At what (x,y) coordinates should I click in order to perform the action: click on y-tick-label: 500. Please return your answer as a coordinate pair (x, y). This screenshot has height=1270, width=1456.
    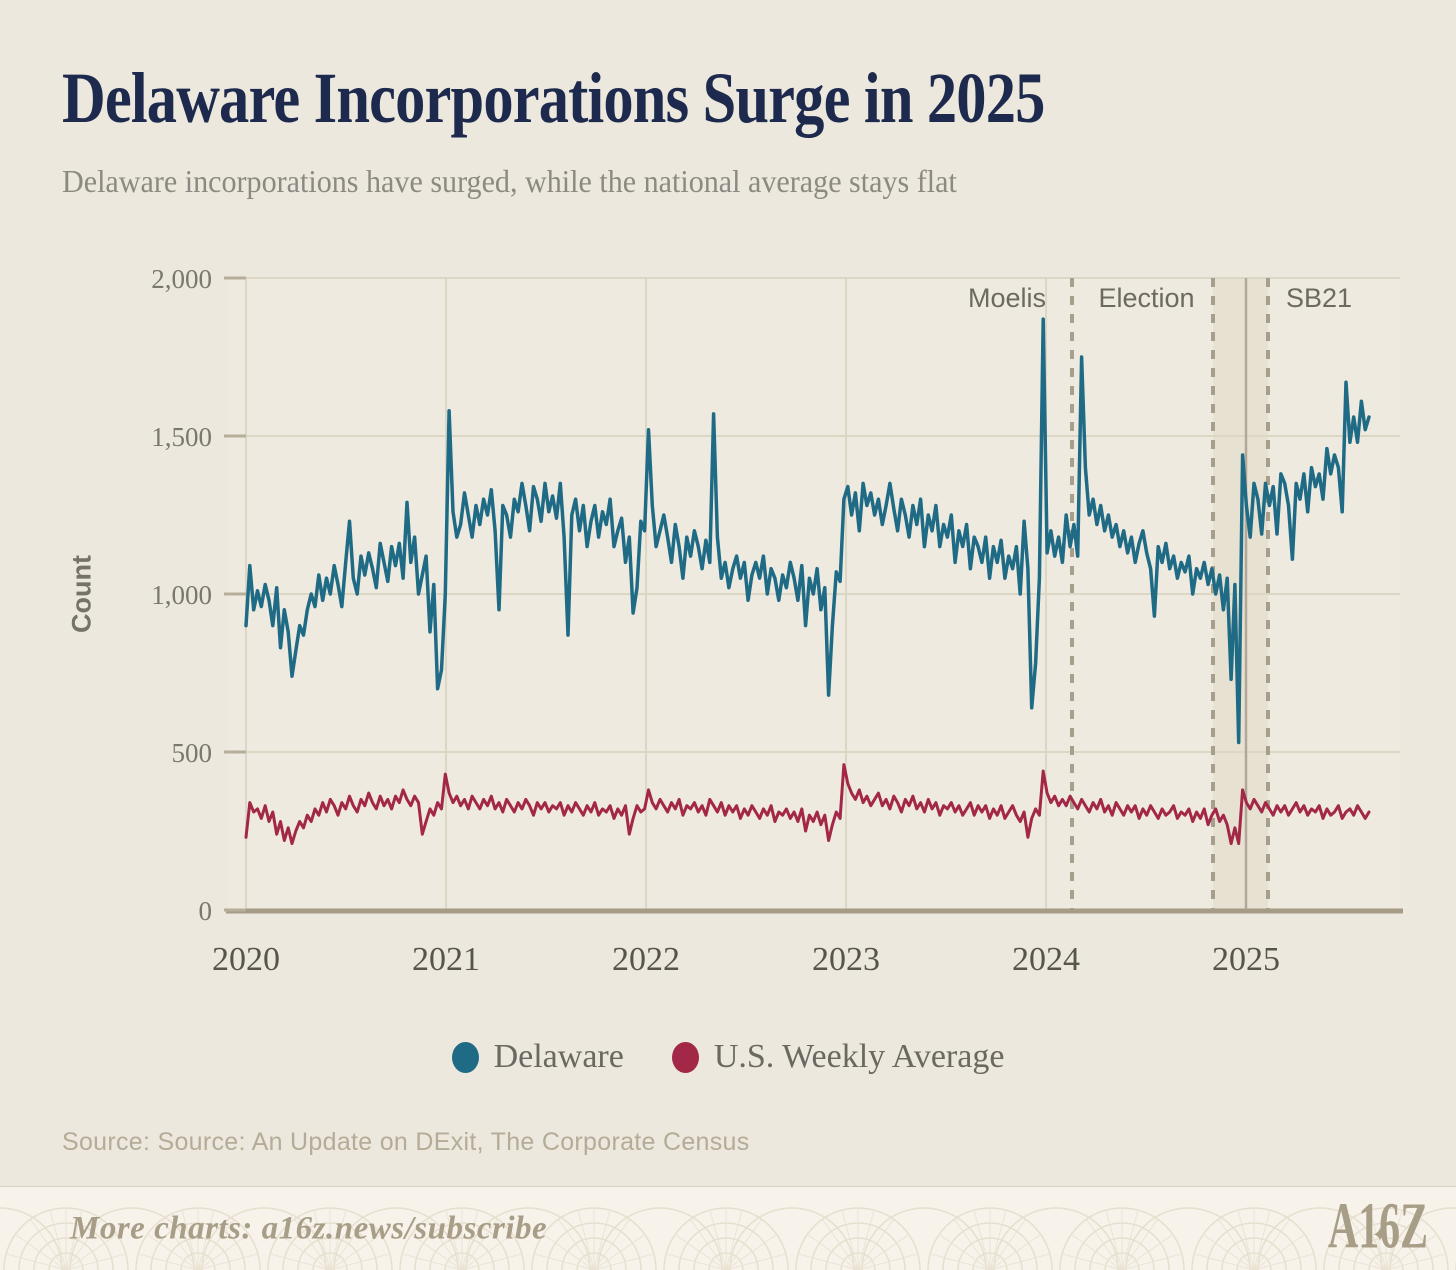
    Looking at the image, I should click on (192, 753).